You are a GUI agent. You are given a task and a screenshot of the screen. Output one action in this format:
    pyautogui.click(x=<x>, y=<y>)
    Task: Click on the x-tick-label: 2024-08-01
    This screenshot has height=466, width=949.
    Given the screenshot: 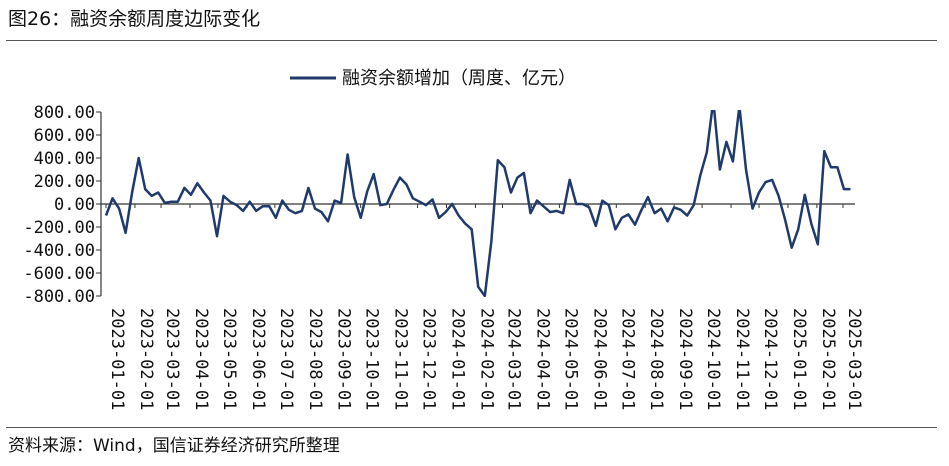 What is the action you would take?
    pyautogui.click(x=656, y=359)
    